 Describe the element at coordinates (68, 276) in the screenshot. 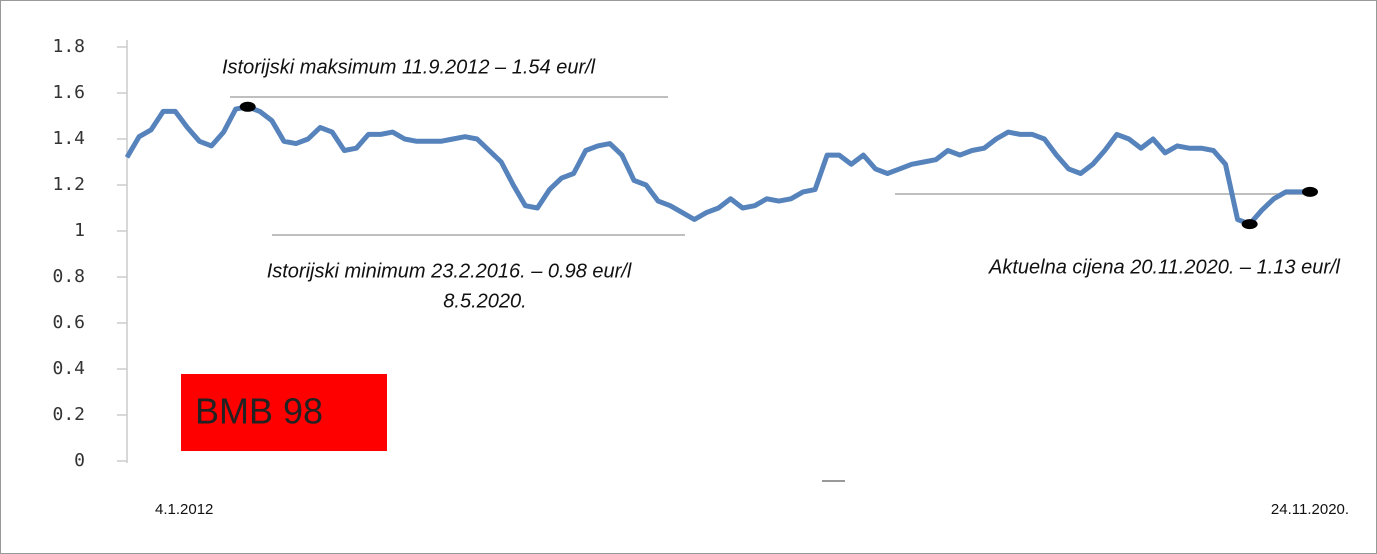

I see `y-tick-label: 0.8` at that location.